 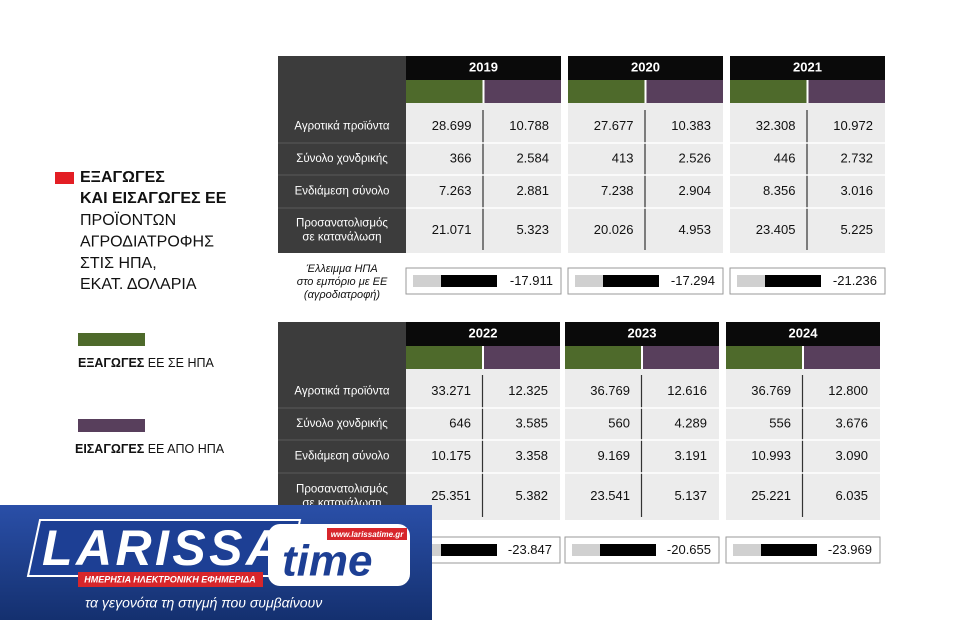 What do you see at coordinates (341, 392) in the screenshot?
I see `row-label: Αγροτικά προϊόντα` at bounding box center [341, 392].